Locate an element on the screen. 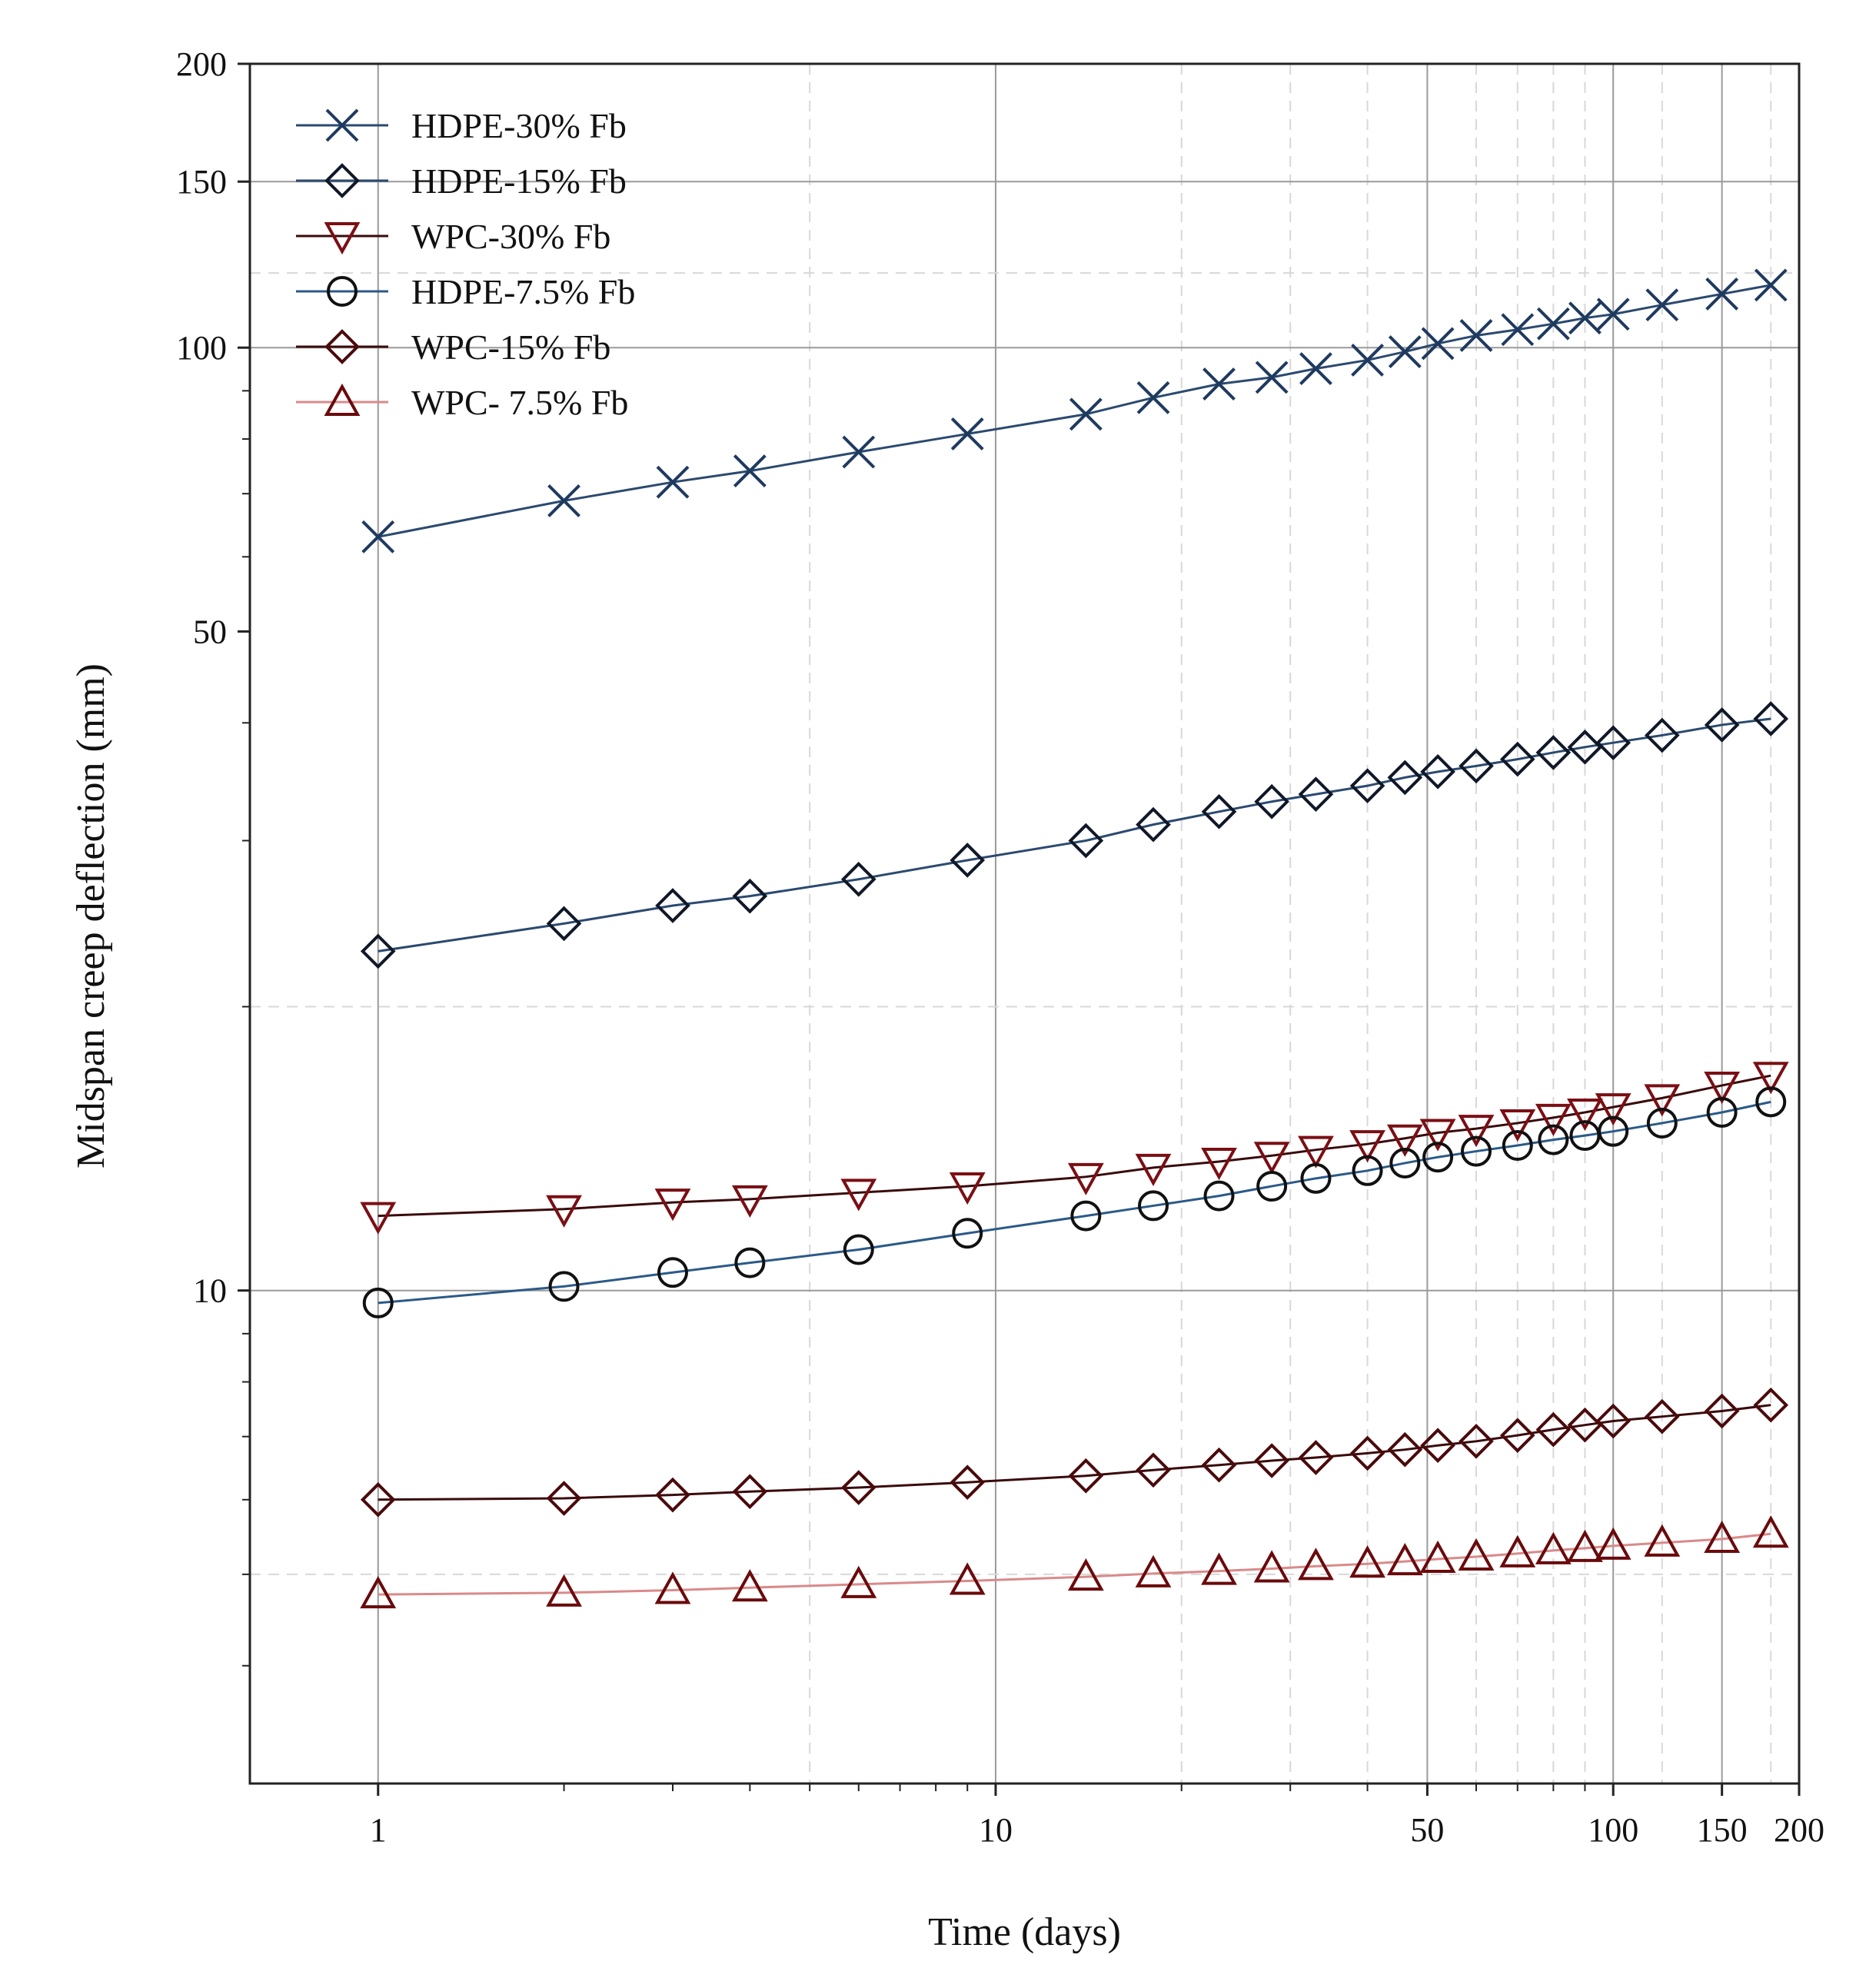  legend-label: WPC-30% Fb is located at coordinates (511, 236).